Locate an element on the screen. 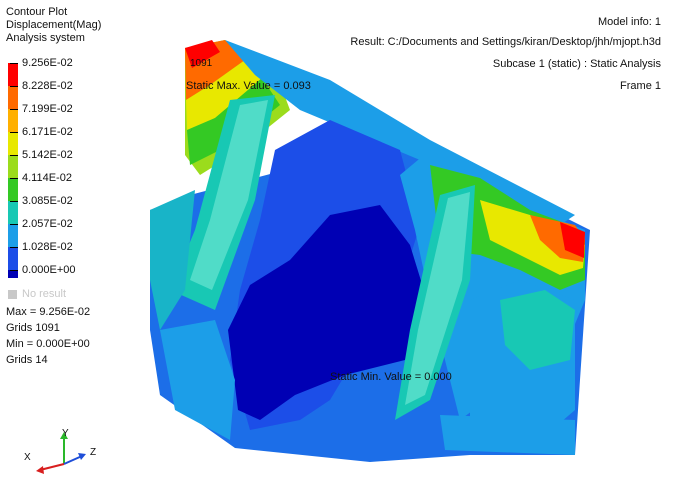  min-grids-label: Grids 14 is located at coordinates (27, 360).